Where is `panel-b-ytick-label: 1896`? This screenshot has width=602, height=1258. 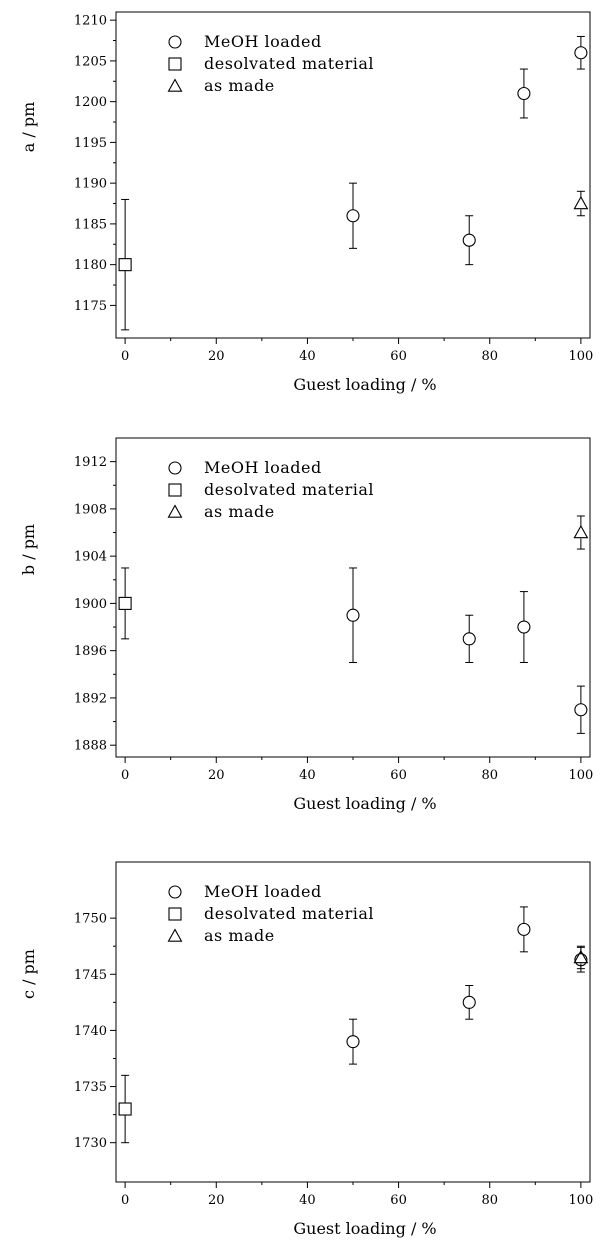 panel-b-ytick-label: 1896 is located at coordinates (90, 651).